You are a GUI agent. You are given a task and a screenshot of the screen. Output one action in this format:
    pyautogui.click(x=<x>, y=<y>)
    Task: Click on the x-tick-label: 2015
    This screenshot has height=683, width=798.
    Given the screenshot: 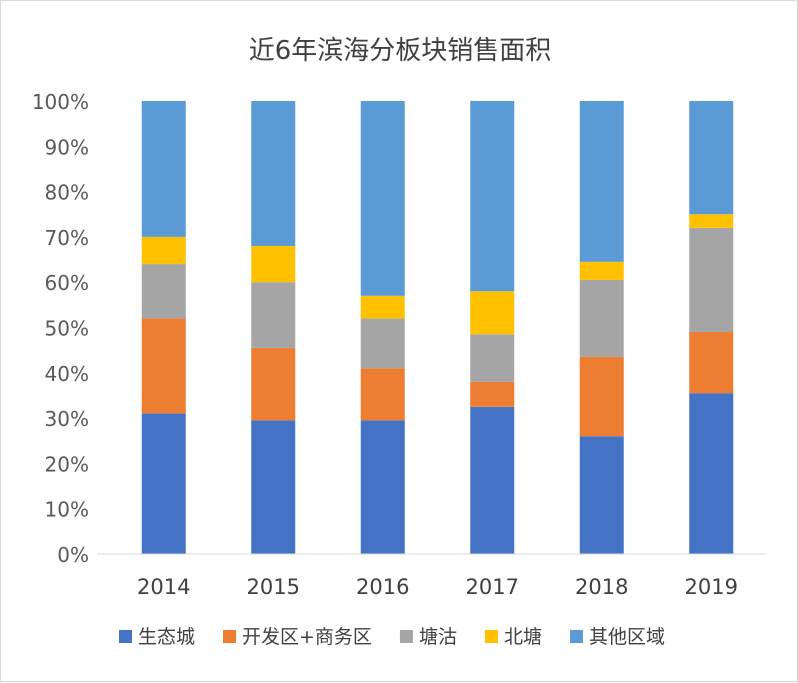 What is the action you would take?
    pyautogui.click(x=273, y=587)
    